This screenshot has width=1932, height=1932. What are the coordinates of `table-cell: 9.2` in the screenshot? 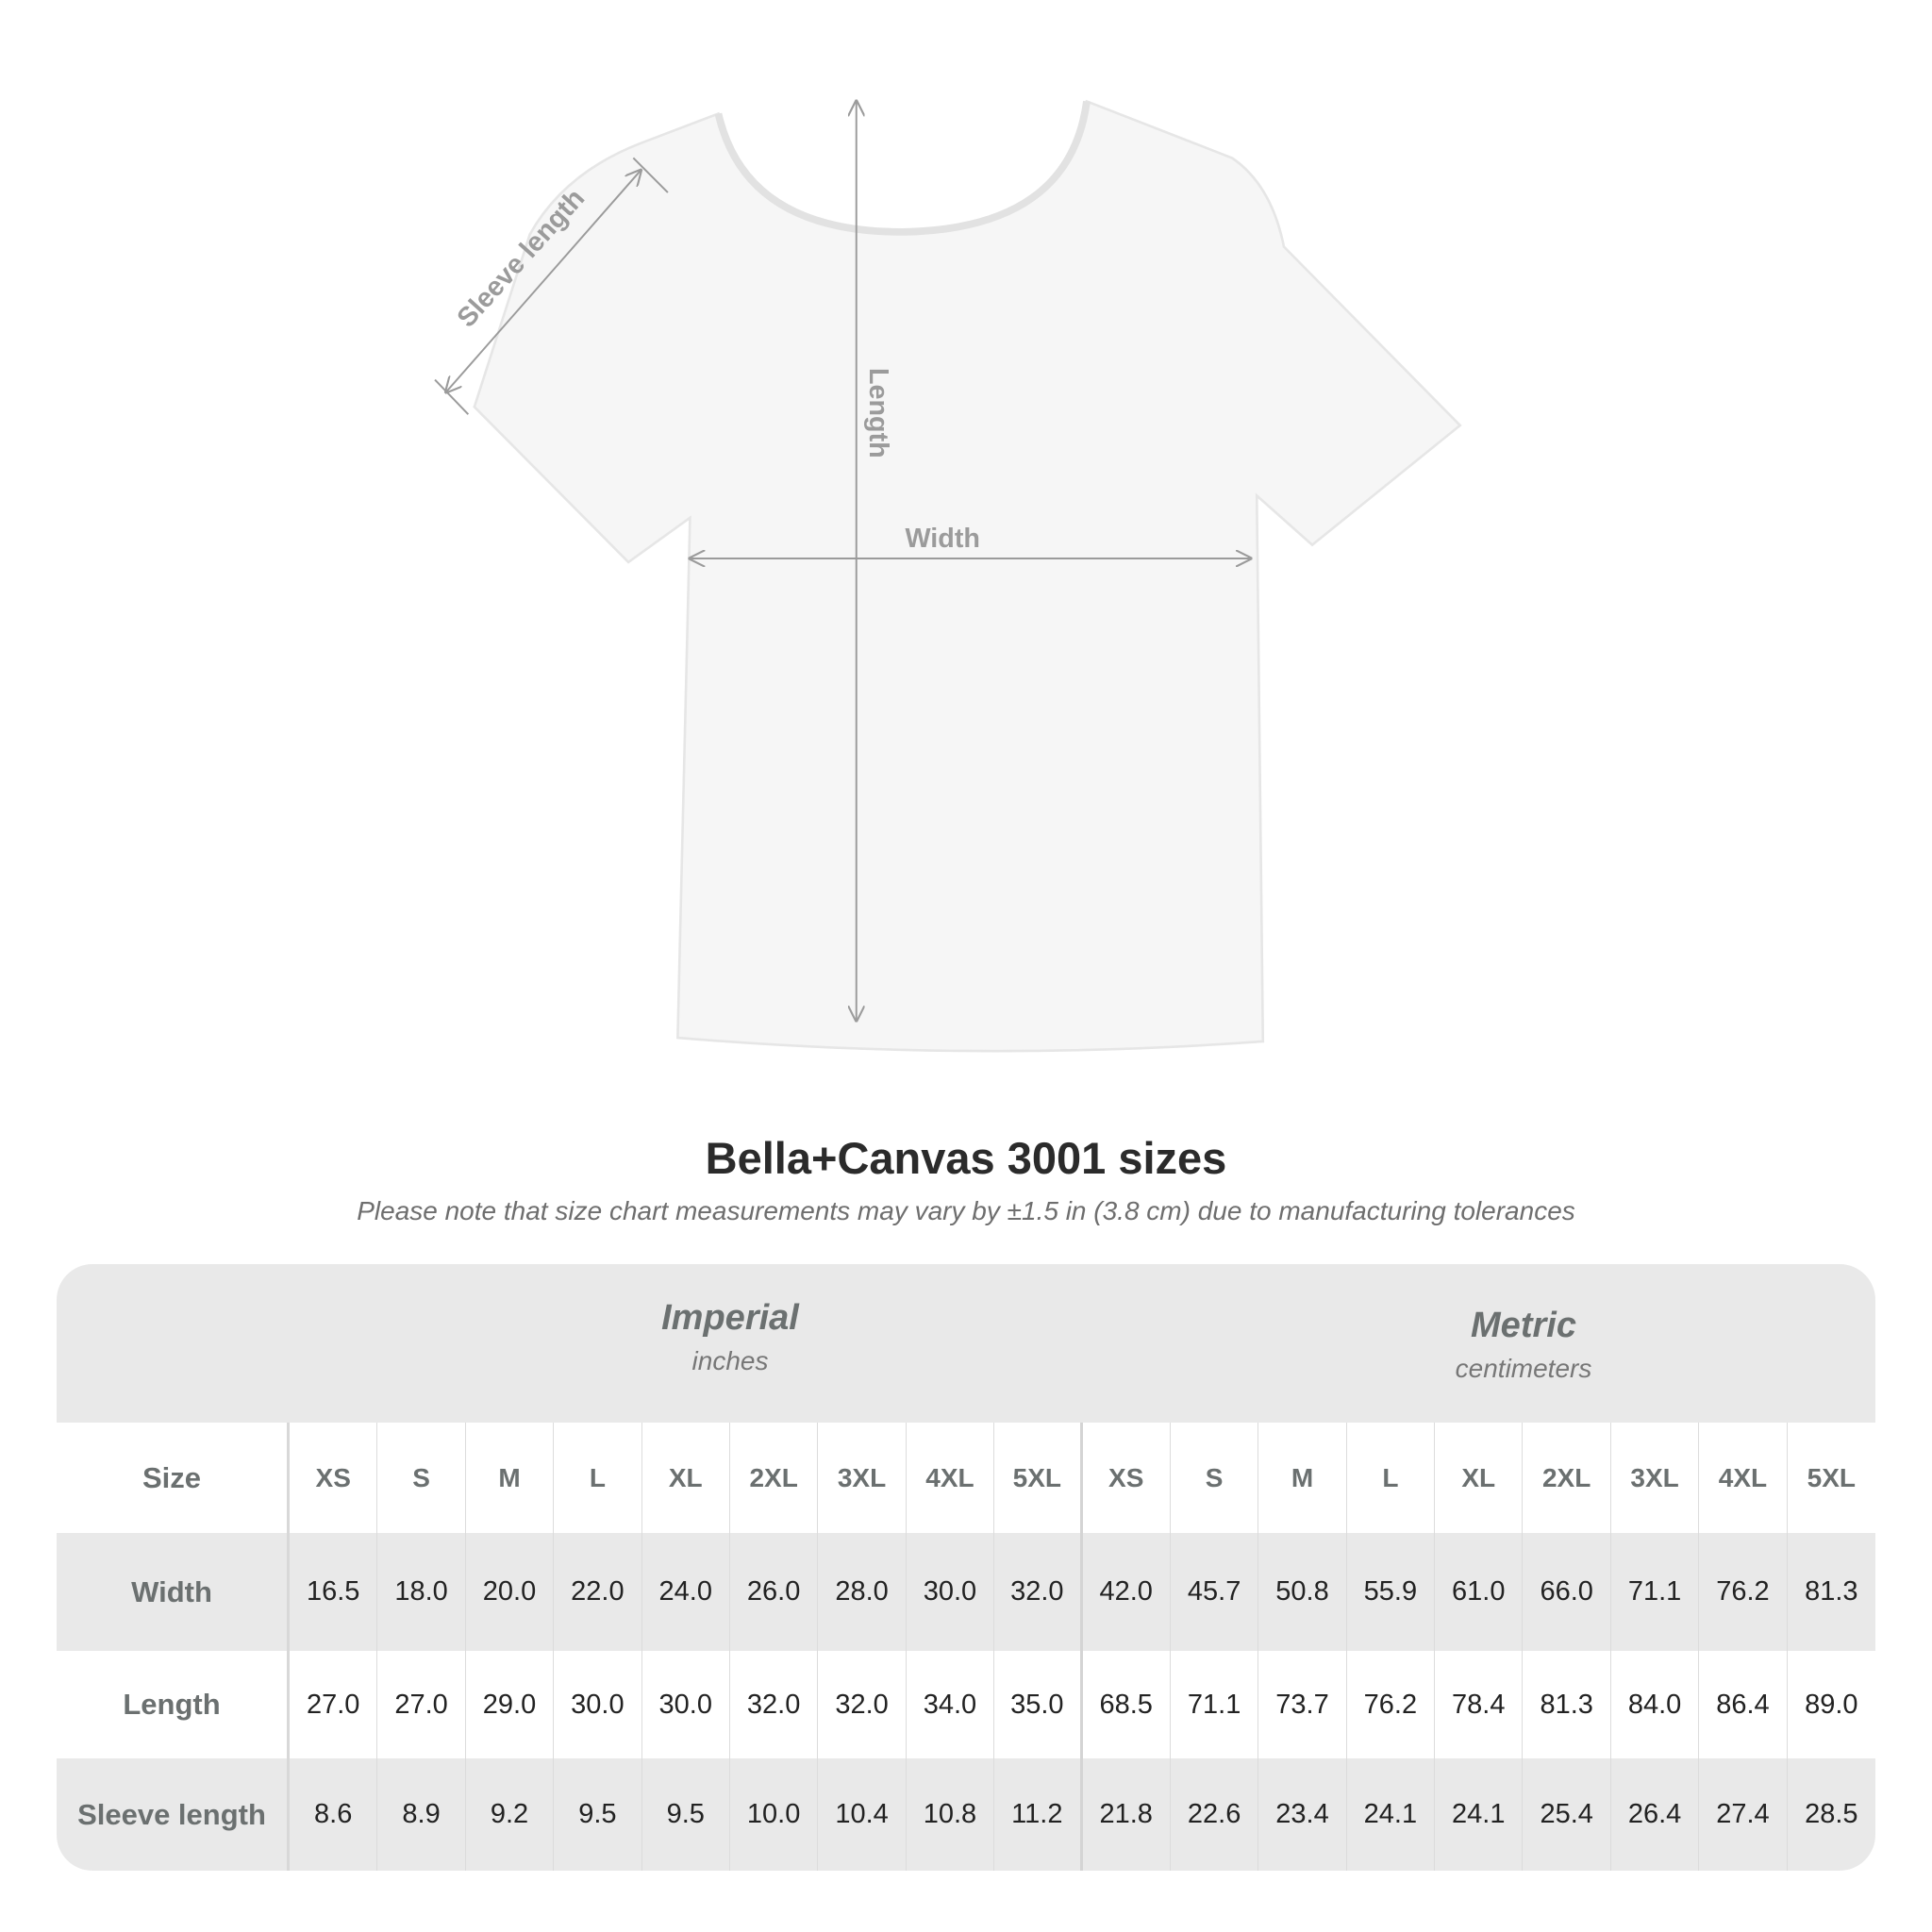 It's located at (511, 1814).